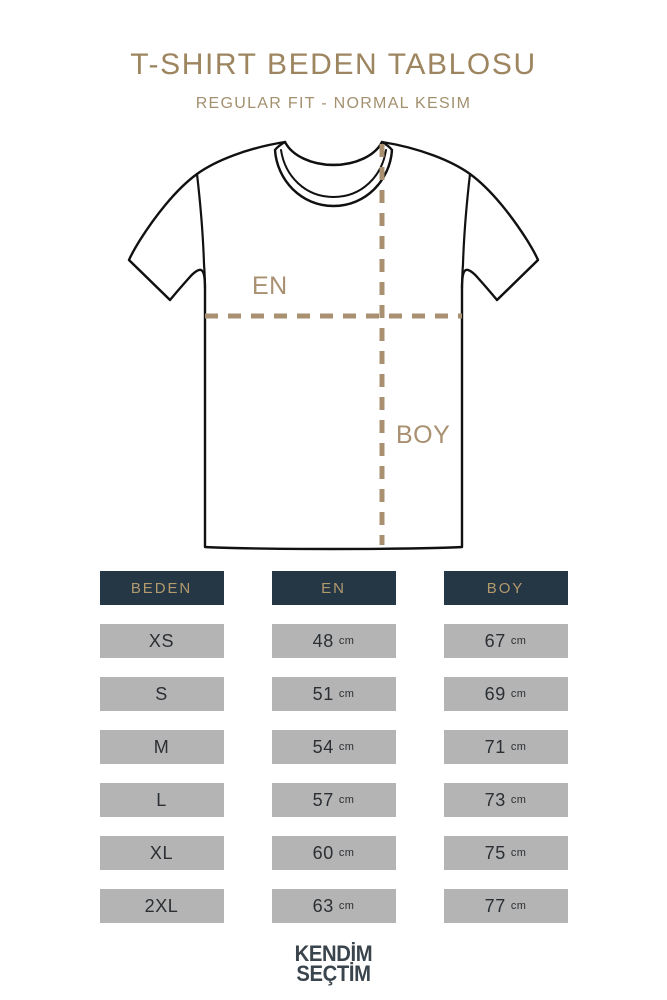 The width and height of the screenshot is (667, 1000). What do you see at coordinates (323, 852) in the screenshot?
I see `cell-width-value: 60` at bounding box center [323, 852].